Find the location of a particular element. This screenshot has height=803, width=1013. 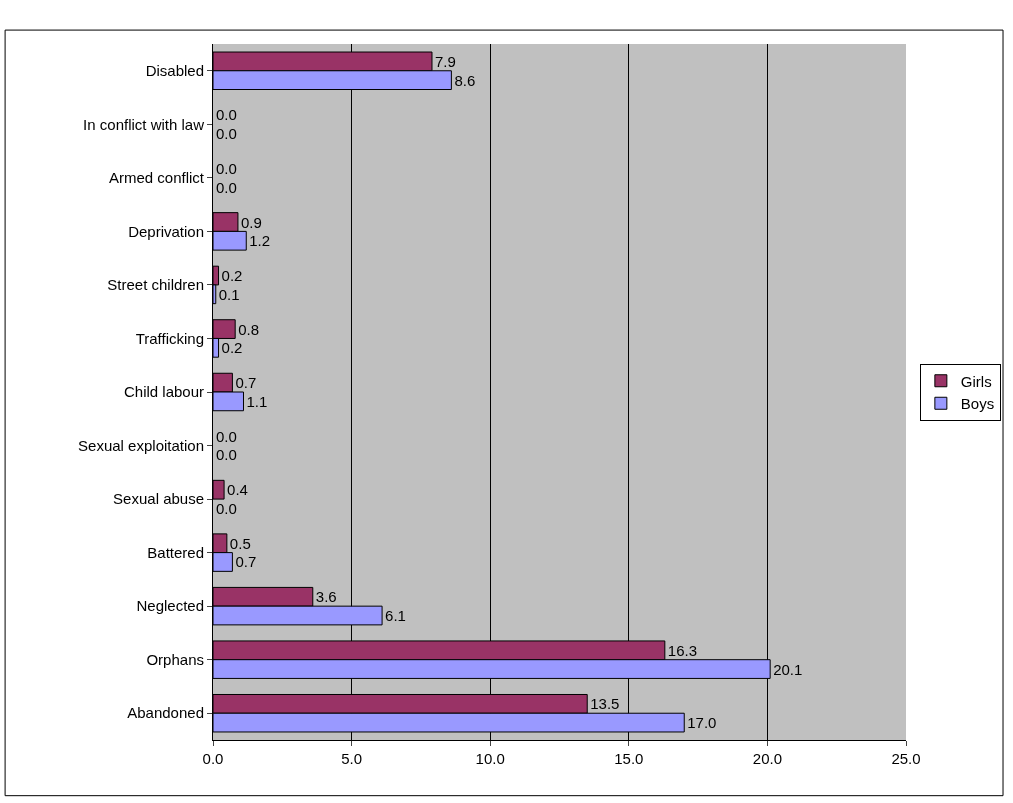

y-tick-label: Deprivation is located at coordinates (166, 231).